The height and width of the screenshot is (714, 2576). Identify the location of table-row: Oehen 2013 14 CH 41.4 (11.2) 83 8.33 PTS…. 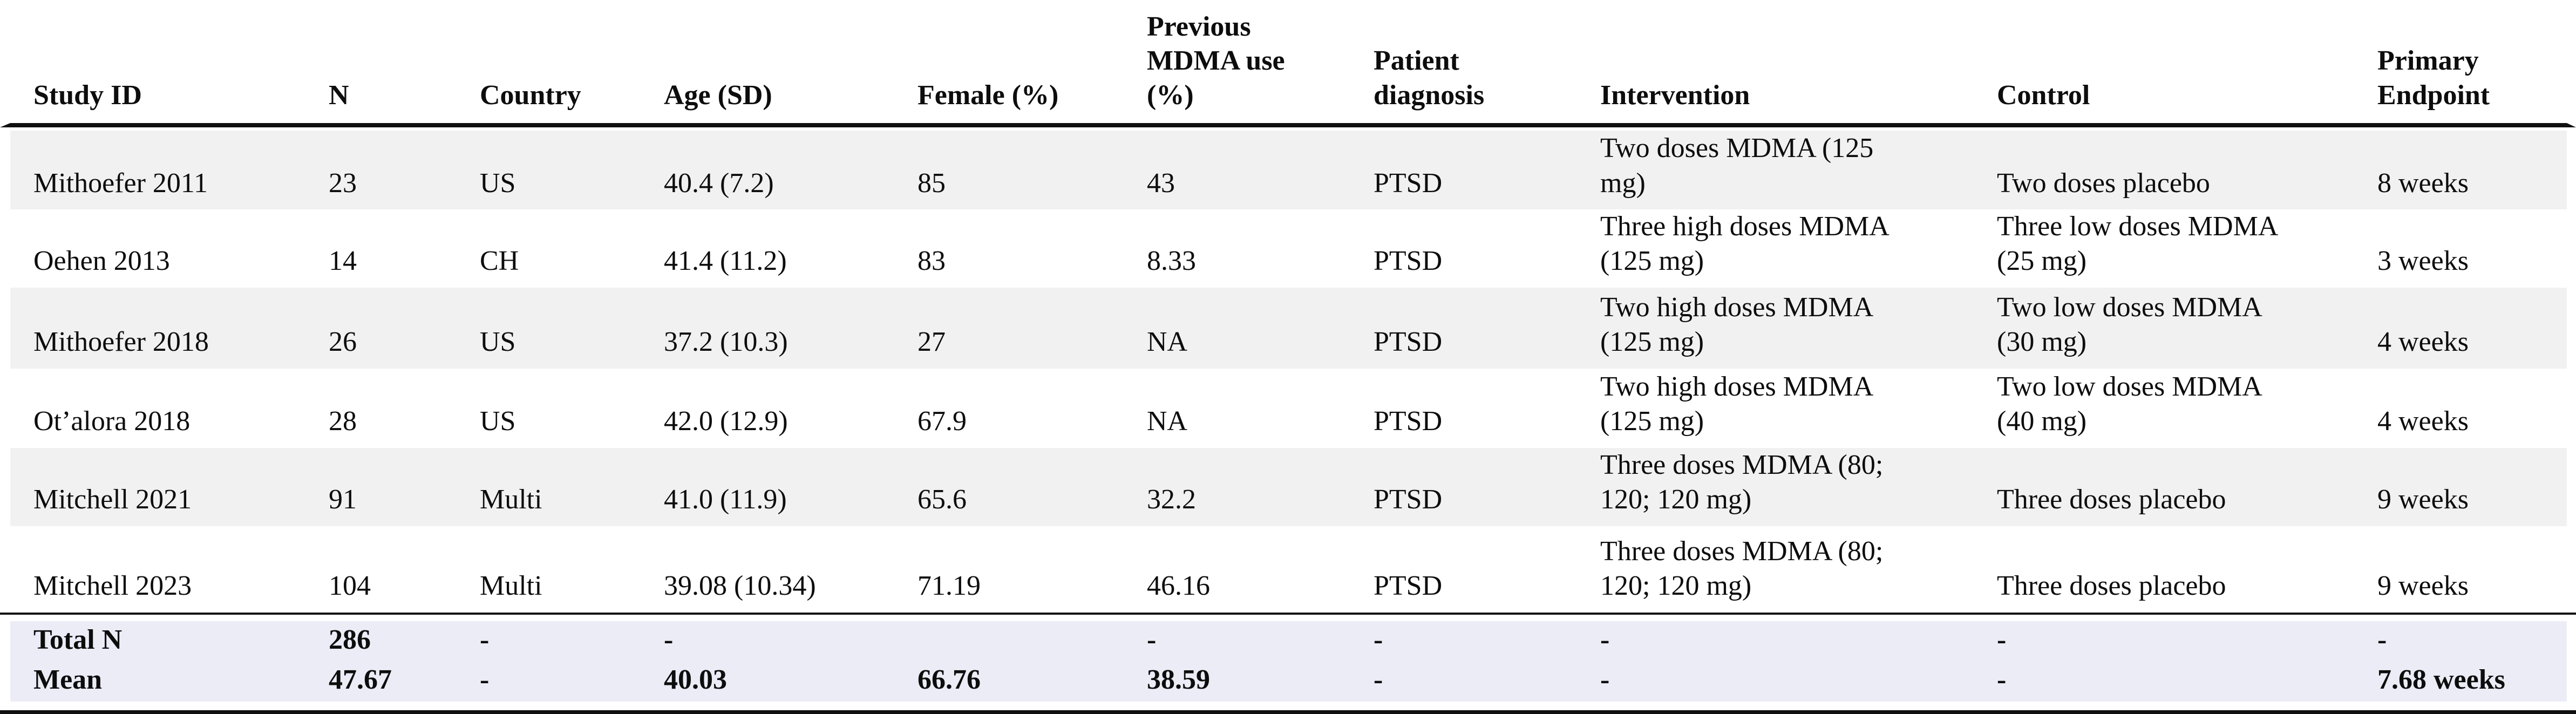
(1288, 248).